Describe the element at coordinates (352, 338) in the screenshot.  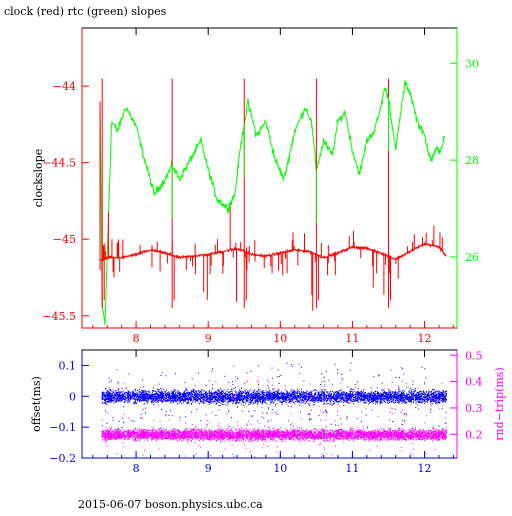
I see `top-x-tick-label: 11` at that location.